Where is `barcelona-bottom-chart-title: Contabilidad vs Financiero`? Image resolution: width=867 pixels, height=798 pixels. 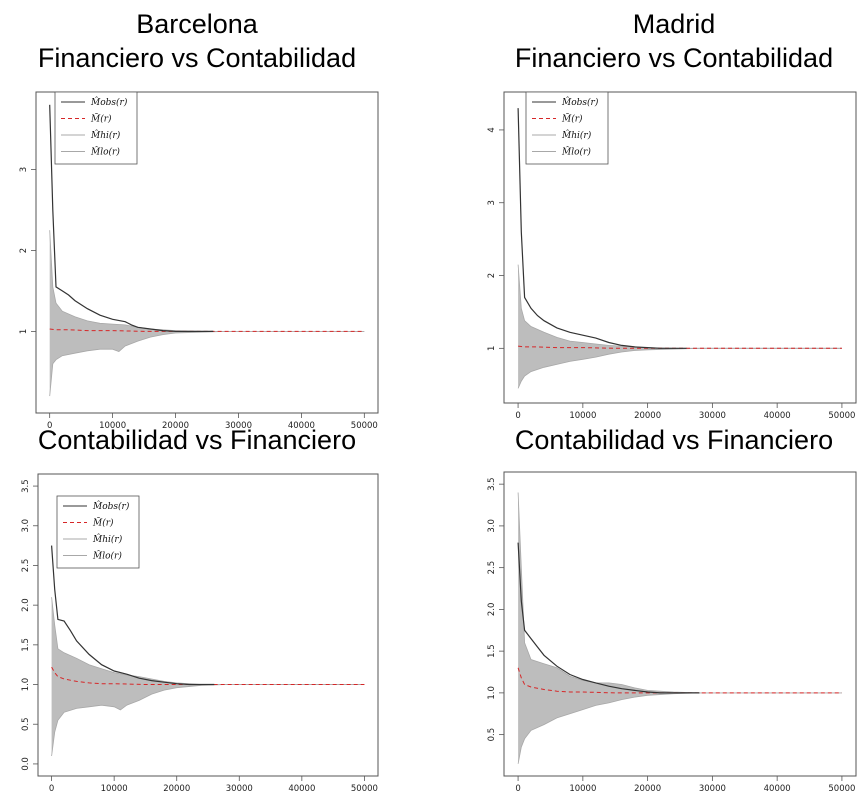
barcelona-bottom-chart-title: Contabilidad vs Financiero is located at coordinates (197, 440).